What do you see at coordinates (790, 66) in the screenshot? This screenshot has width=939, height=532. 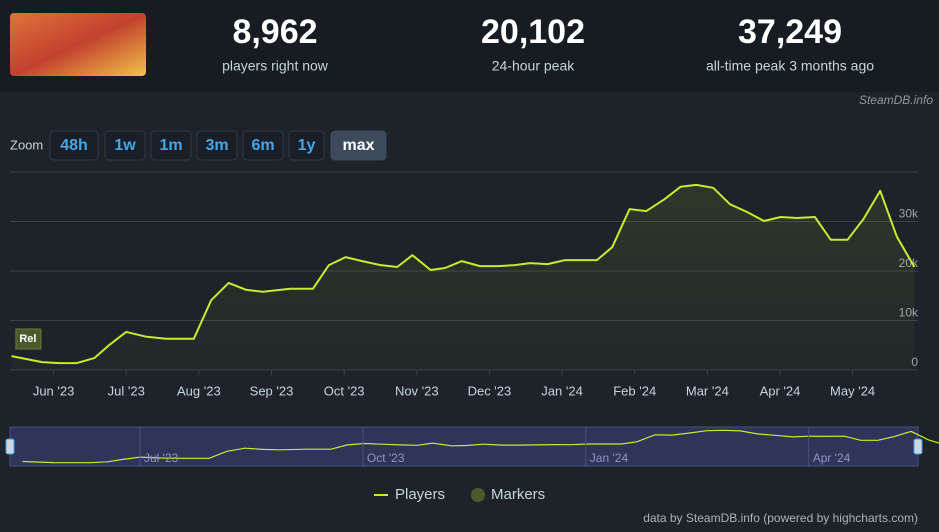 I see `stat-label: all-time peak 3 months ago` at bounding box center [790, 66].